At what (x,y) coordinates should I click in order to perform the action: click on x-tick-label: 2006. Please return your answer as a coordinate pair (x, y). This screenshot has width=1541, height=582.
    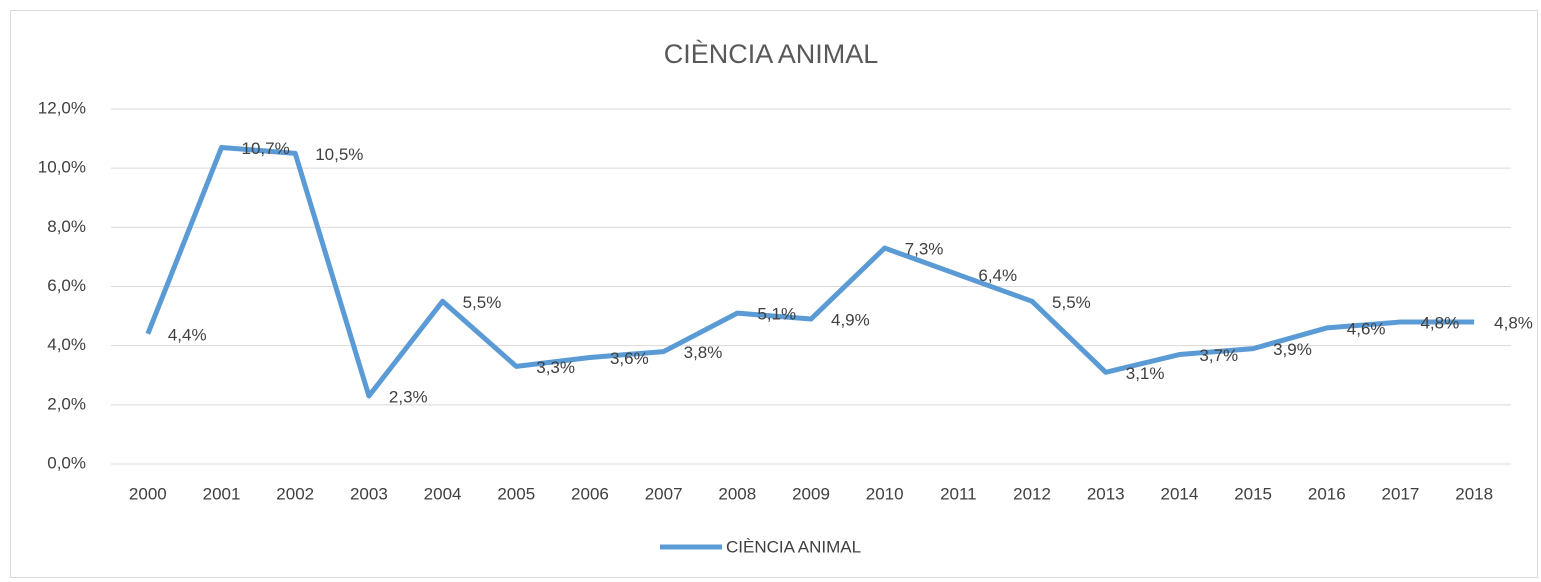
    Looking at the image, I should click on (590, 493).